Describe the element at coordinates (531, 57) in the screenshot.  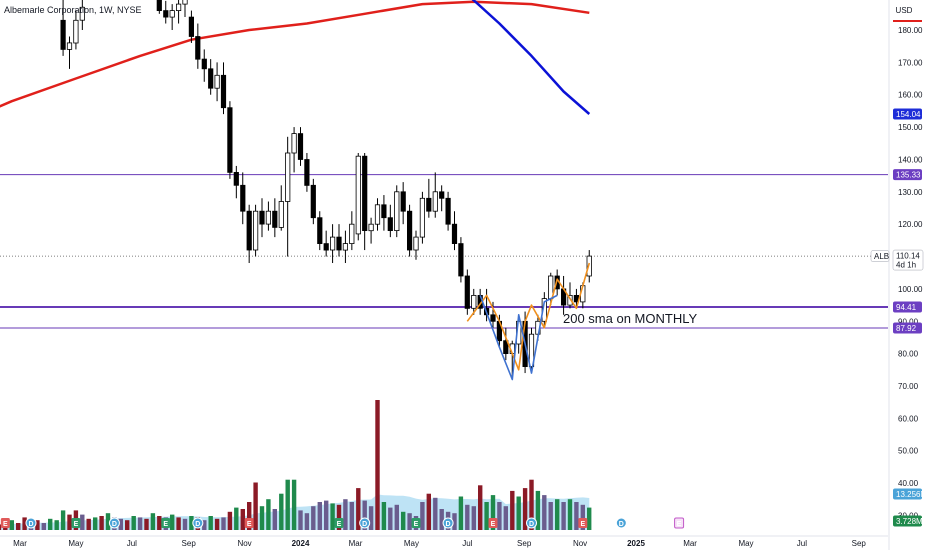
I see `blue-moving-average-line` at that location.